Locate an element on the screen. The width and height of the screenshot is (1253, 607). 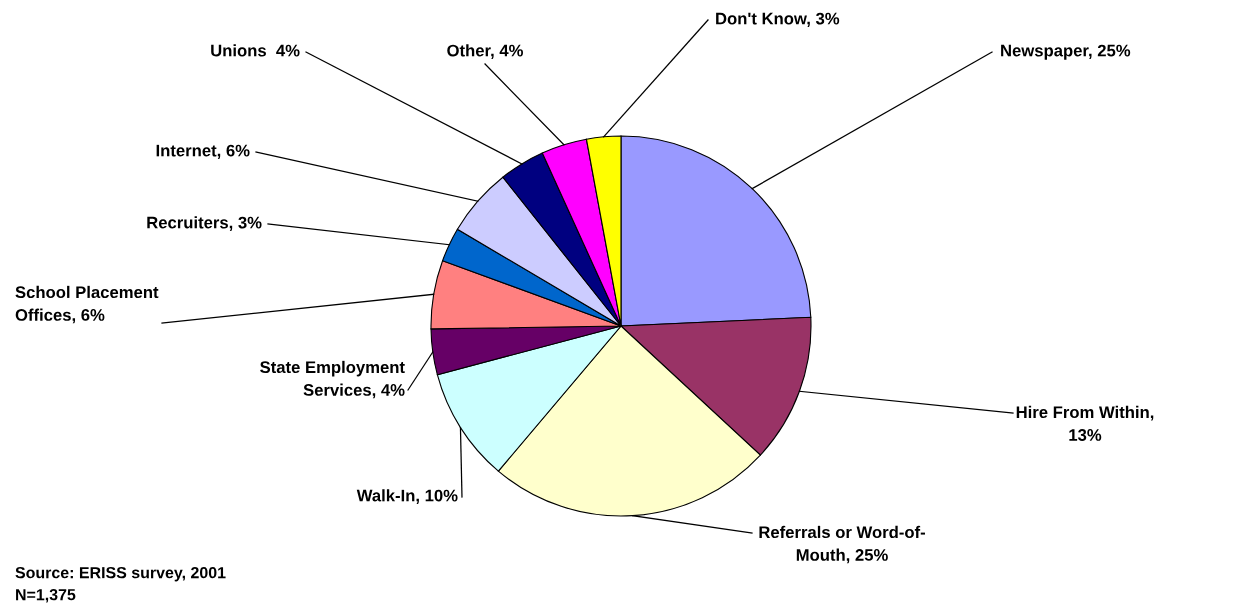
text: N=1,375 is located at coordinates (46, 595).